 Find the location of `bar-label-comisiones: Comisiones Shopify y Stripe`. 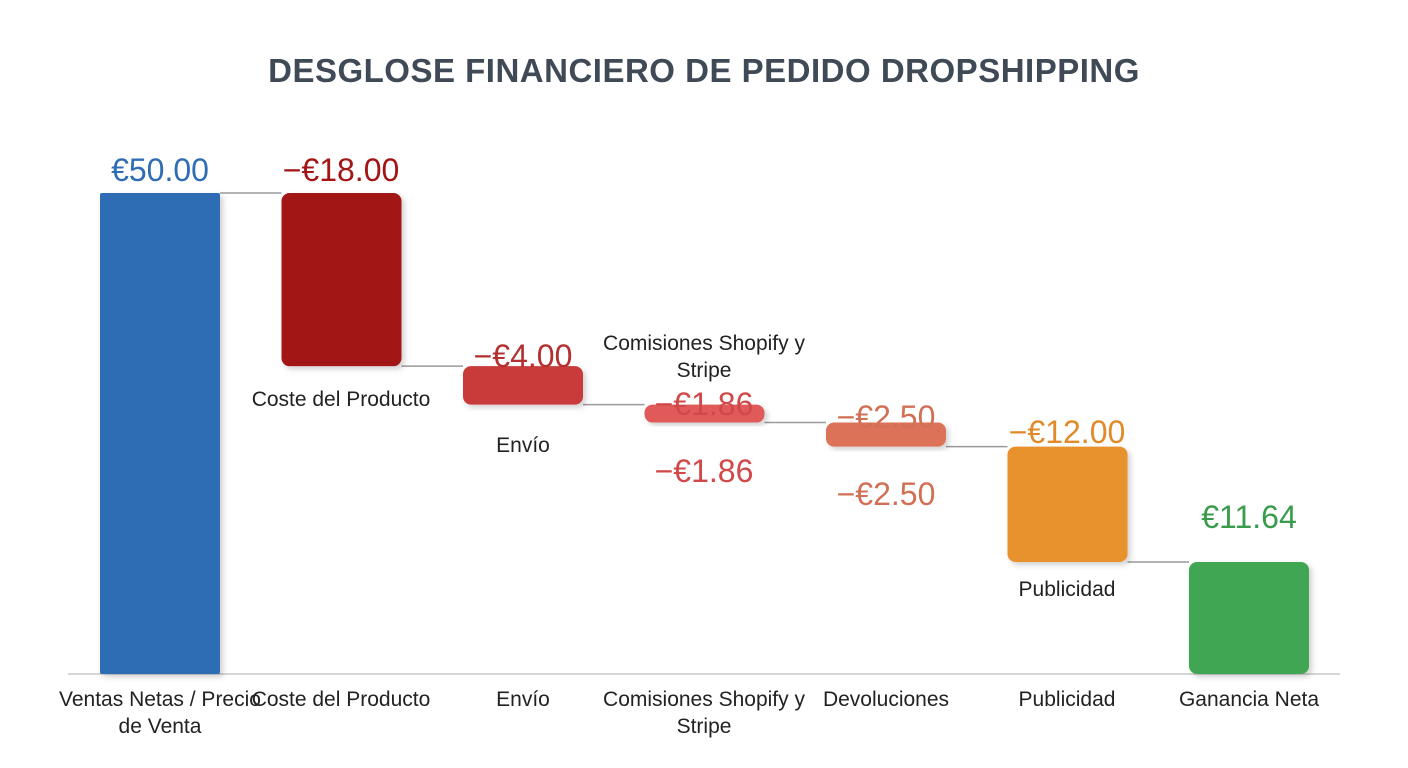

bar-label-comisiones: Comisiones Shopify y Stripe is located at coordinates (704, 357).